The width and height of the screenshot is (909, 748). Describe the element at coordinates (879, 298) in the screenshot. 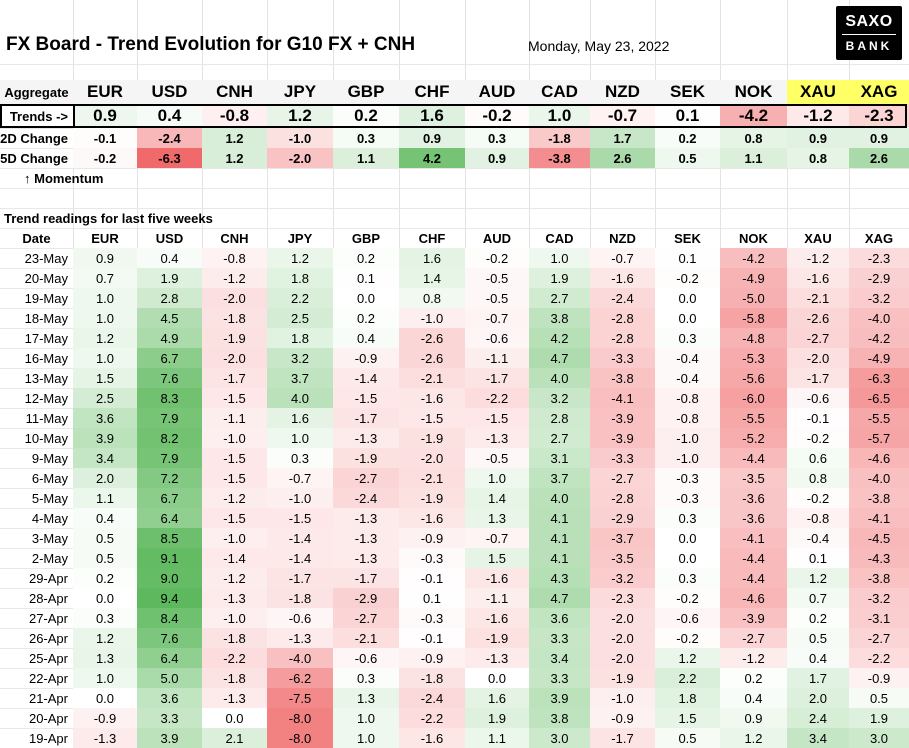

I see `history-value-xag: -3.2` at that location.